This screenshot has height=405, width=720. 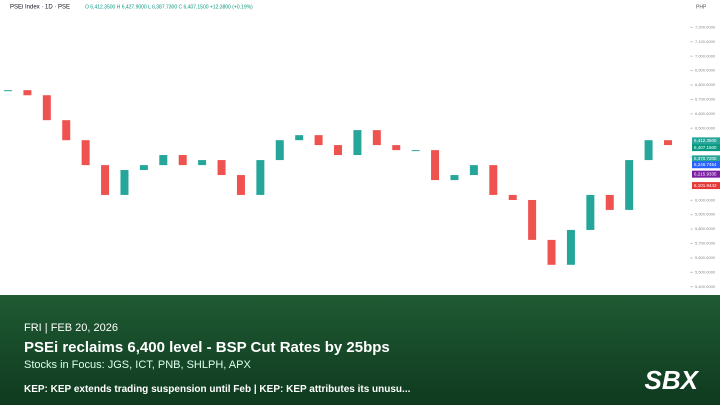 What do you see at coordinates (705, 286) in the screenshot?
I see `y-tick-label: 5,400.0000` at bounding box center [705, 286].